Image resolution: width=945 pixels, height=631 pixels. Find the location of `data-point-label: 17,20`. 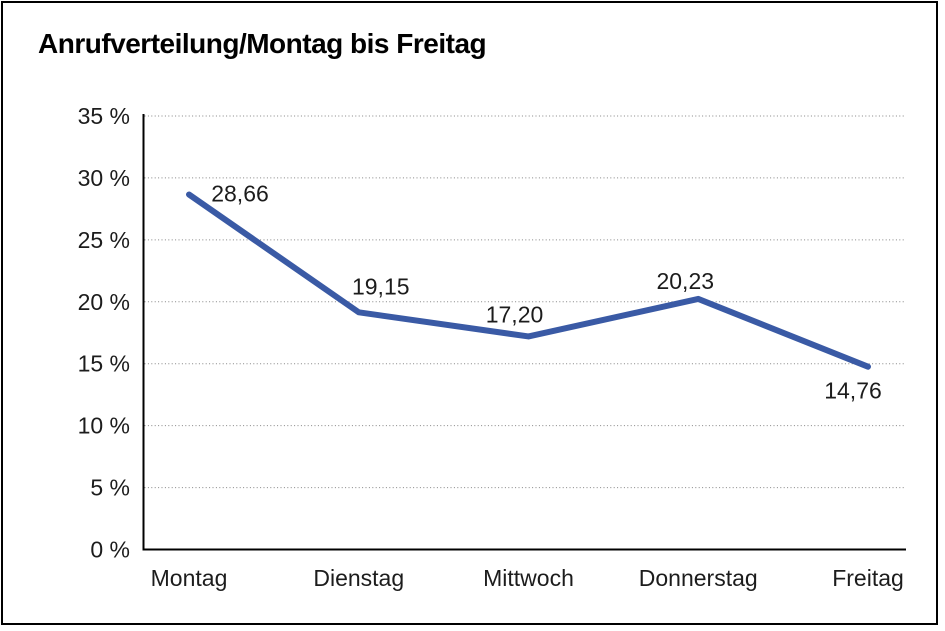

data-point-label: 17,20 is located at coordinates (515, 314).